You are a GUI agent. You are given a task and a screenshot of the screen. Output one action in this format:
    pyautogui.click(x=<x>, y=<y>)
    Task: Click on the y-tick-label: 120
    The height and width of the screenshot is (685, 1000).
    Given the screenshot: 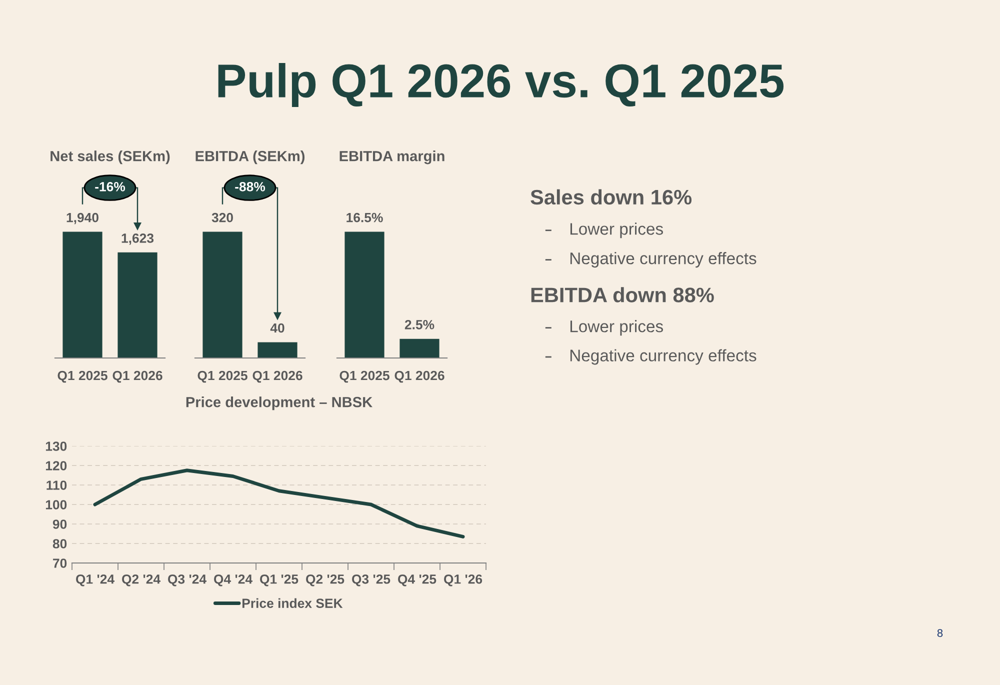 What is the action you would take?
    pyautogui.click(x=56, y=465)
    